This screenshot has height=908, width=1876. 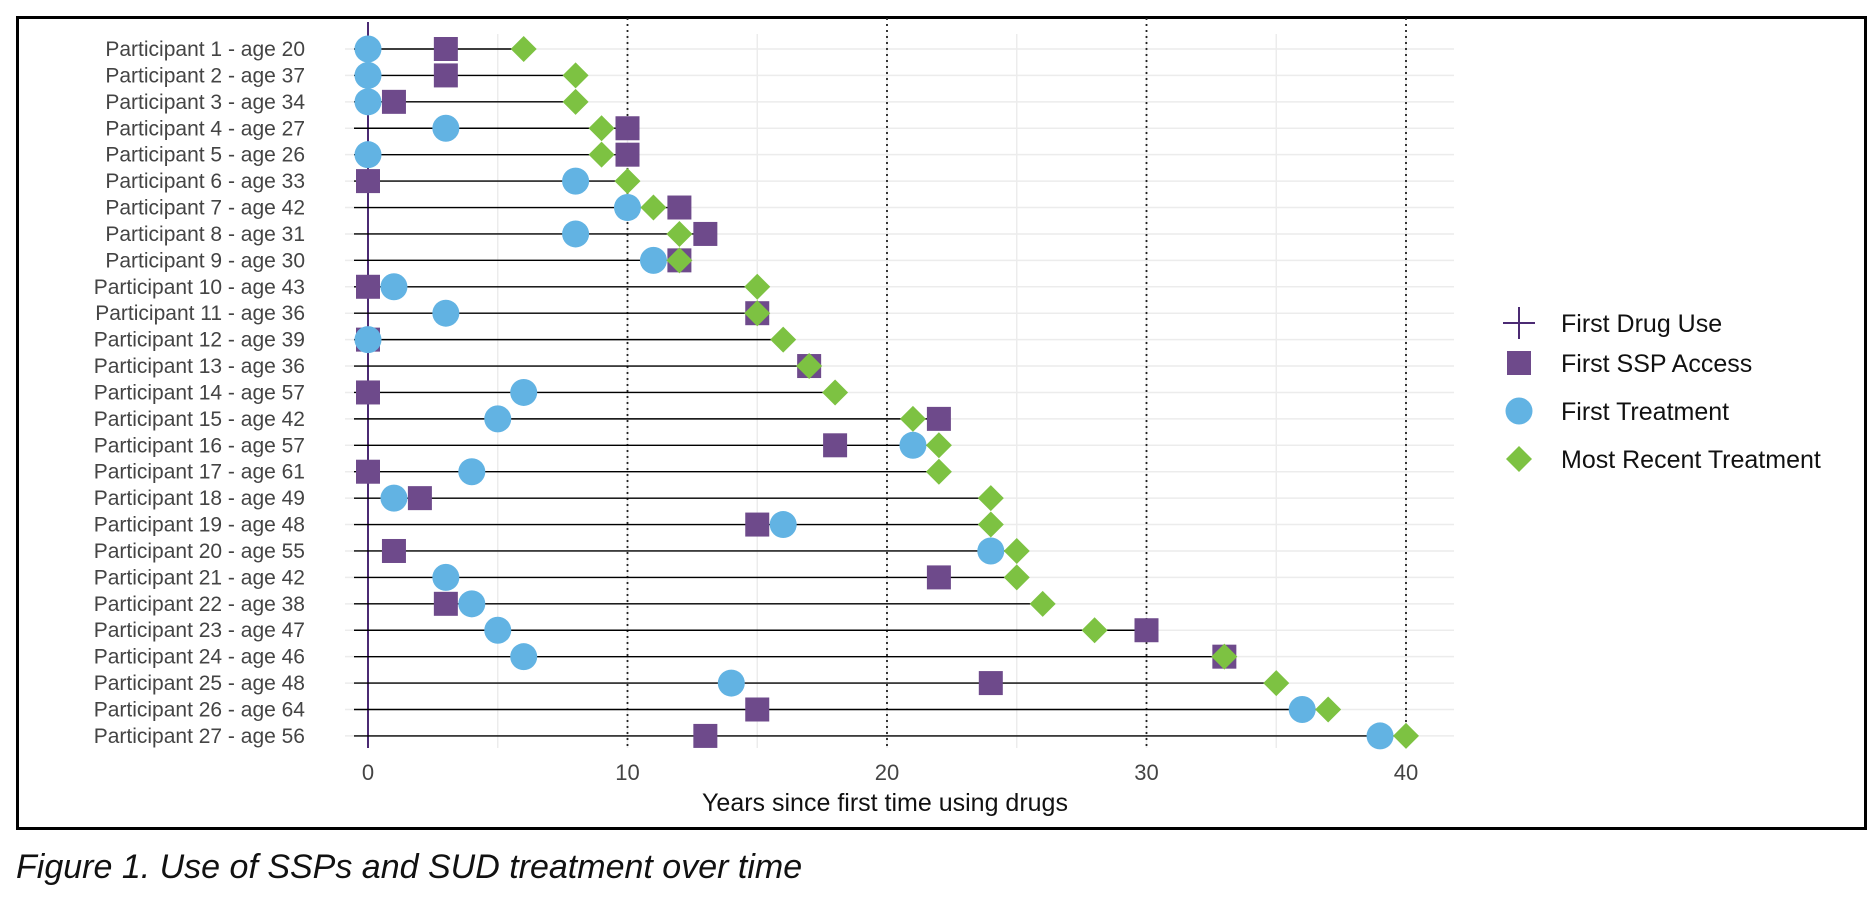 I want to click on x-tick-label: 20, so click(x=887, y=772).